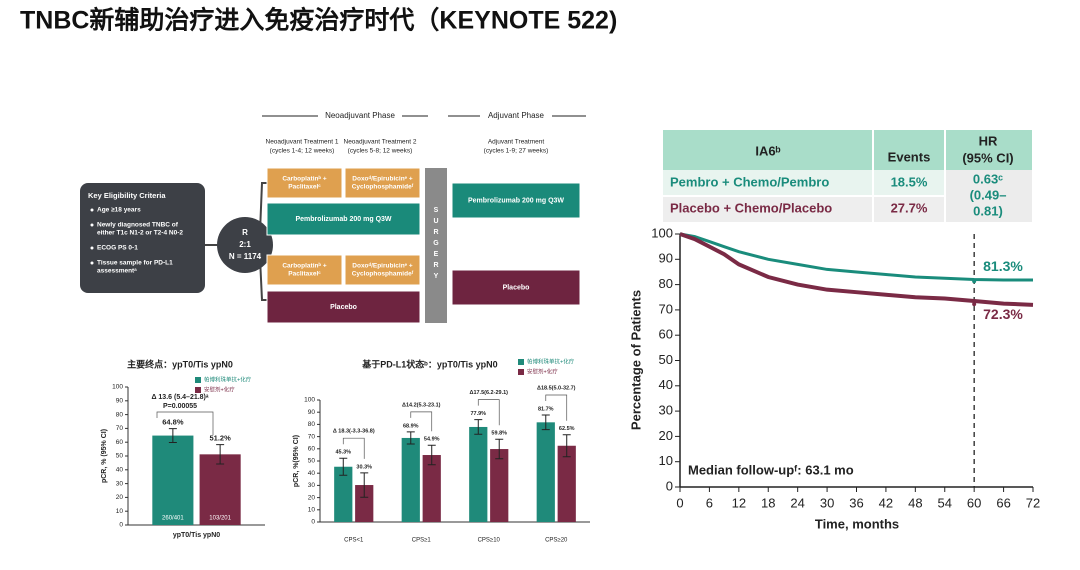 The image size is (1080, 570). I want to click on table-cell-text: Placebo + Chemo/Placebo, so click(751, 207).